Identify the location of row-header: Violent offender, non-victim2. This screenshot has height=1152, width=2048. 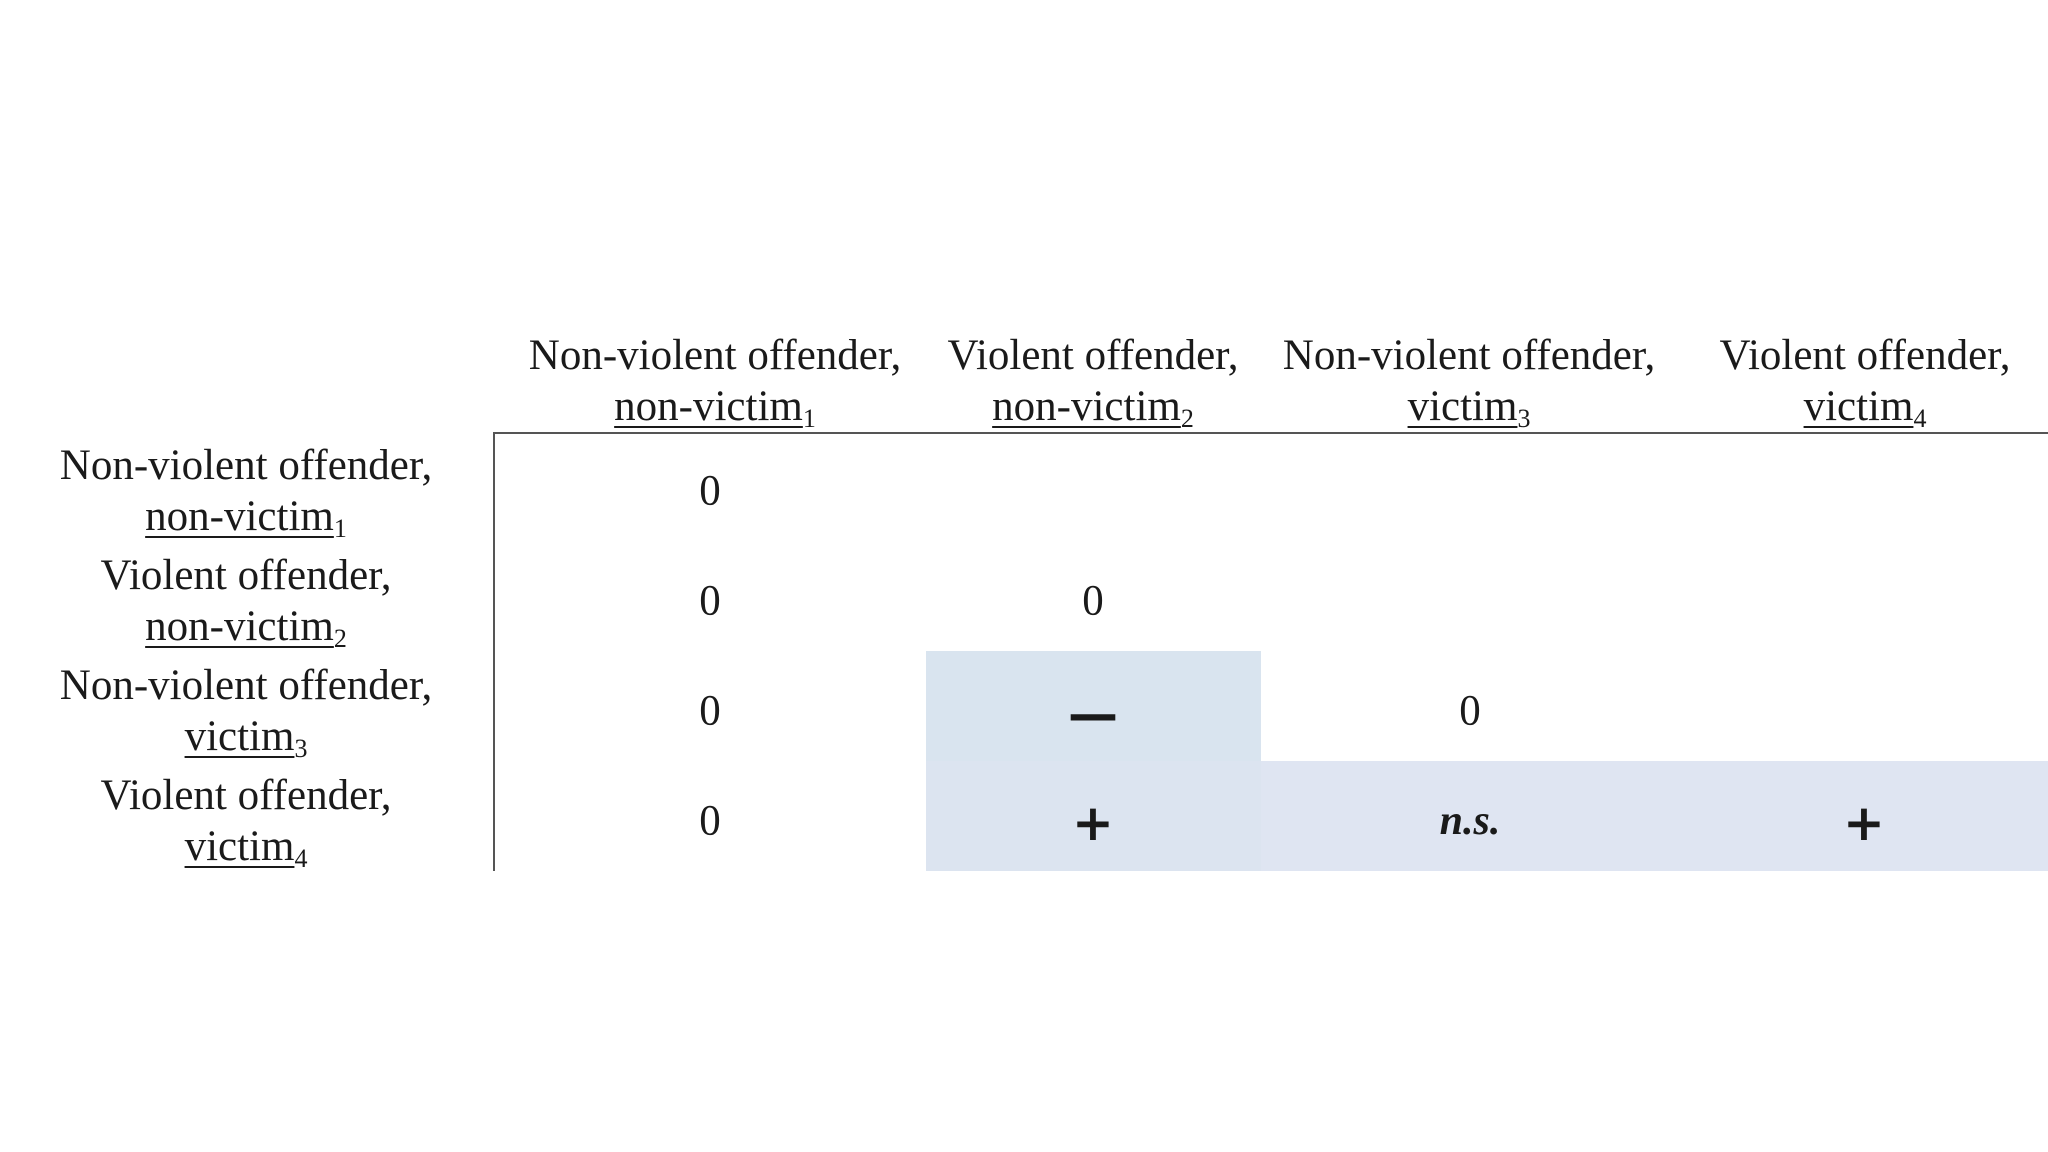
(246, 602).